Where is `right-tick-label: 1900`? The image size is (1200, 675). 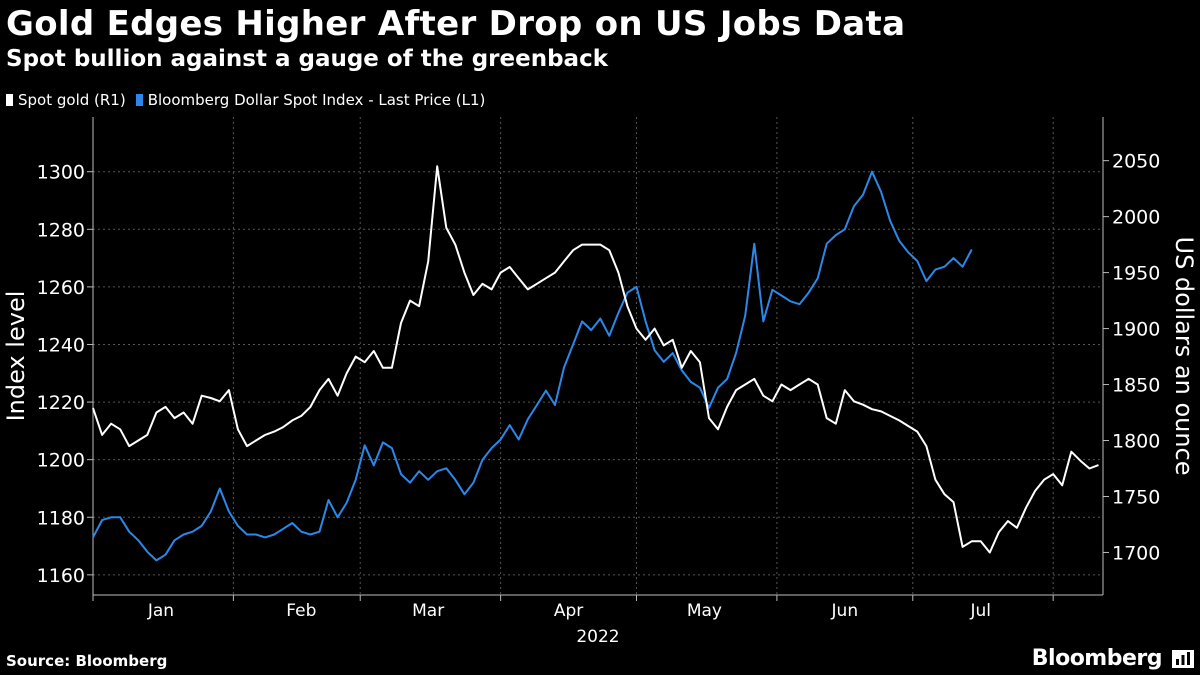
right-tick-label: 1900 is located at coordinates (1136, 330).